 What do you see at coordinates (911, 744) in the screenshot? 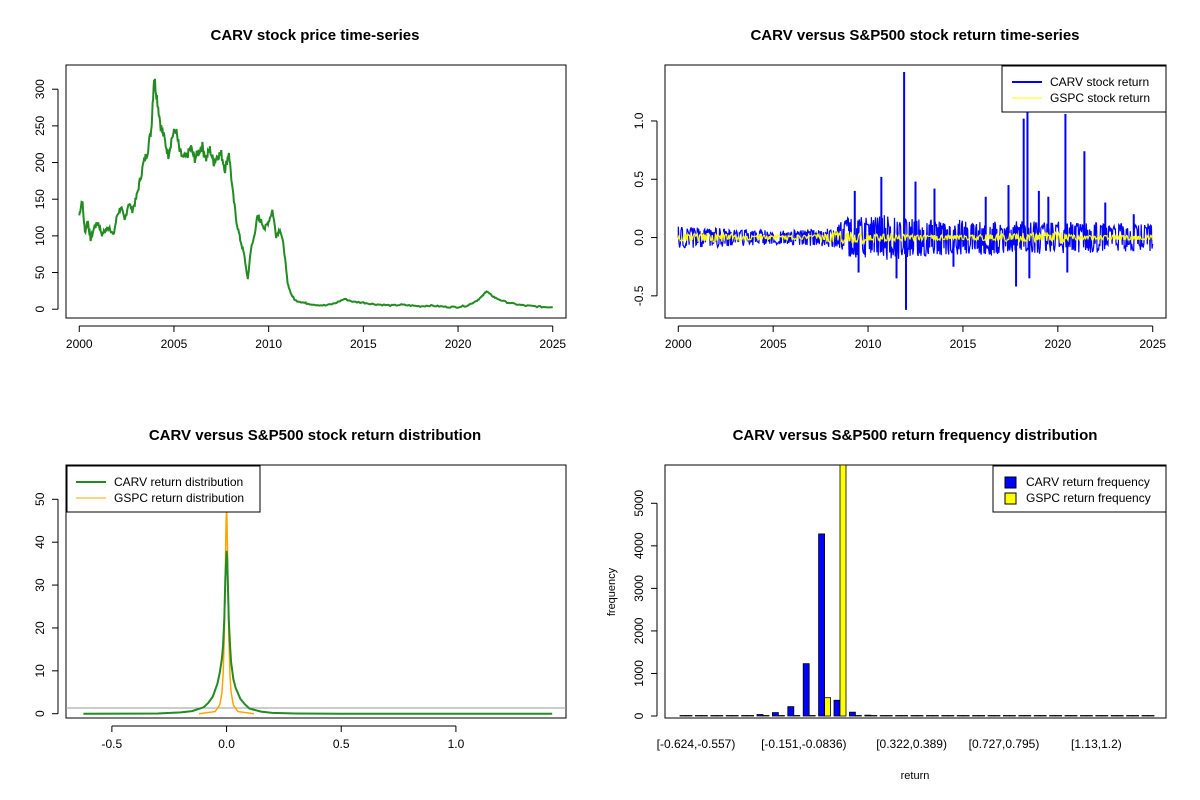
I see `frequency-x-tick-label: [0.322,0.389)` at bounding box center [911, 744].